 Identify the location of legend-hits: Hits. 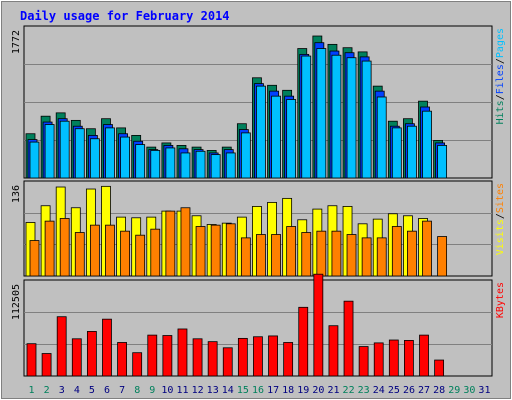
(500, 112).